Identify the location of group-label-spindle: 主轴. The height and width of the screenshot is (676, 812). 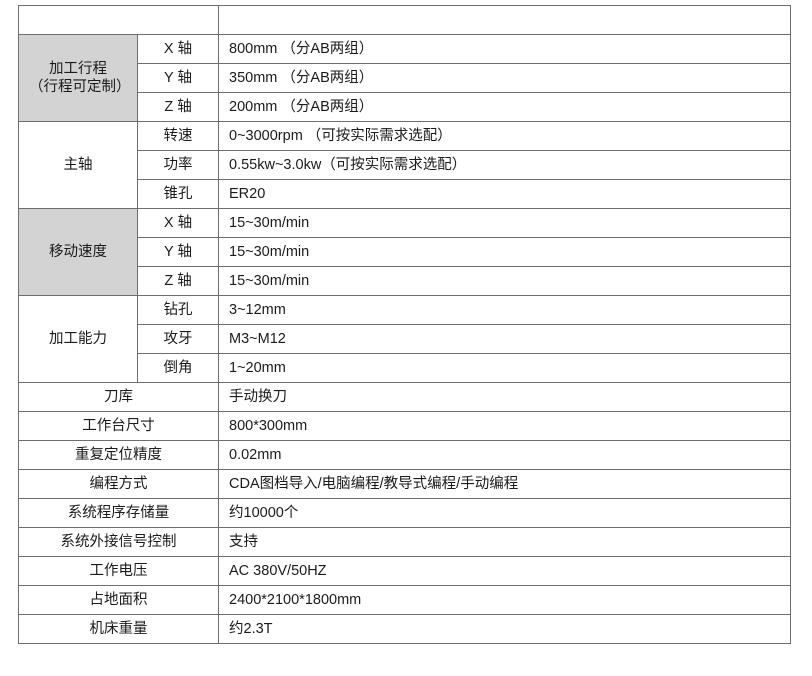
(78, 165).